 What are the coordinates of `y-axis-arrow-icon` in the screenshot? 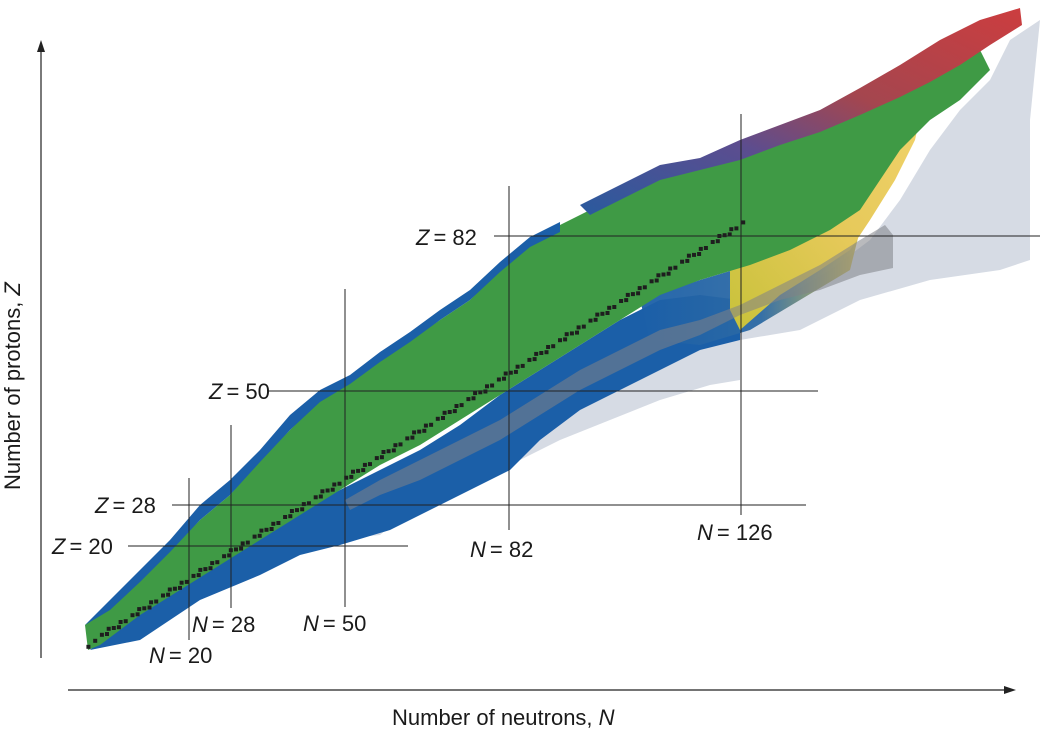 It's located at (41, 46).